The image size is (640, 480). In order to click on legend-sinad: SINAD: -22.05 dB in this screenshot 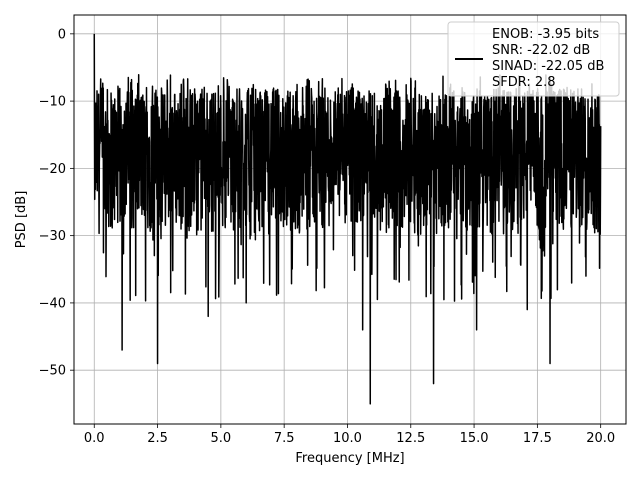, I will do `click(548, 66)`.